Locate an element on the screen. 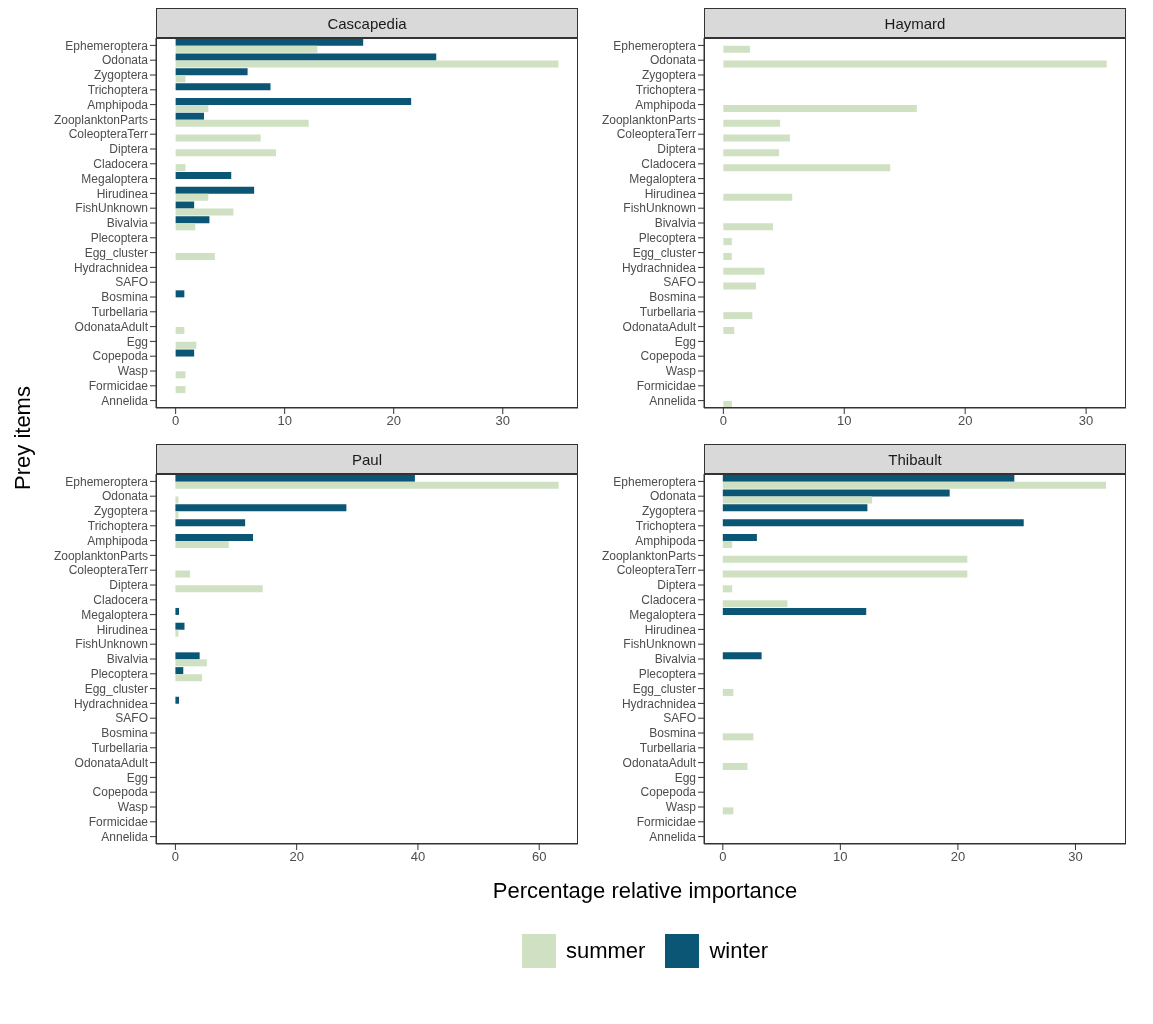 This screenshot has height=1024, width=1153. legend-label: winter is located at coordinates (739, 951).